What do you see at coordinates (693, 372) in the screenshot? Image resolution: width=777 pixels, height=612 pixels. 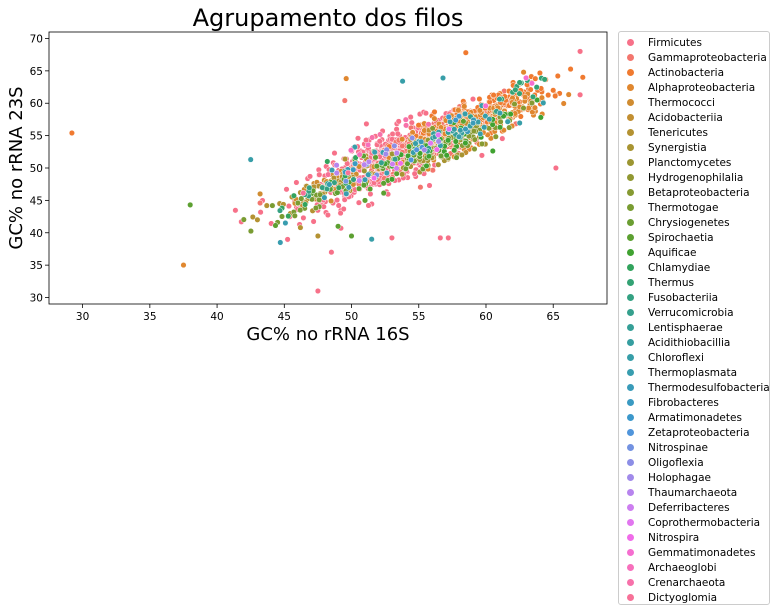 I see `legend-label: Thermoplasmata` at bounding box center [693, 372].